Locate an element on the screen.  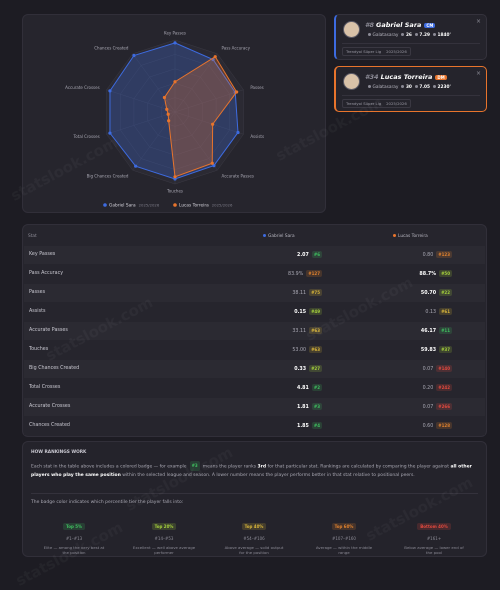
header-name: Lucas Torreira is located at coordinates (413, 236).